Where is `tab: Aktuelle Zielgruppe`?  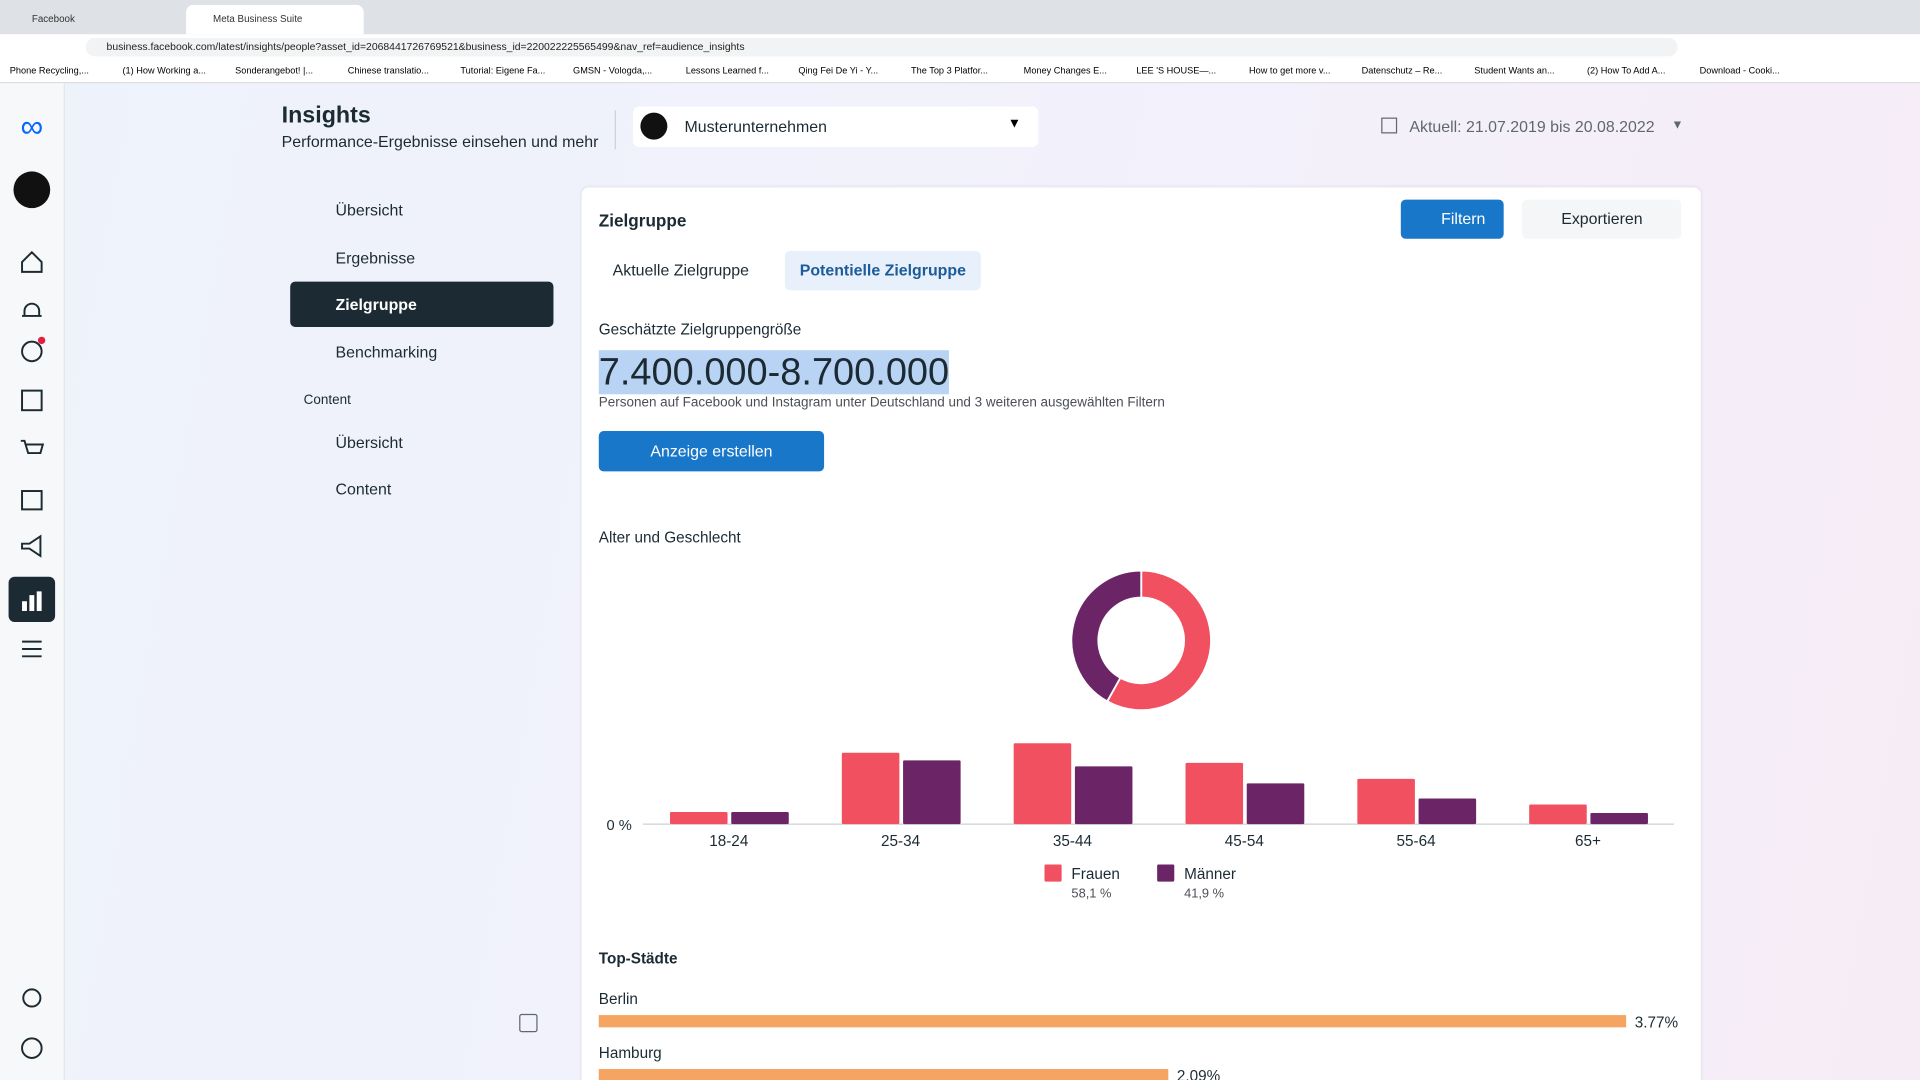 tab: Aktuelle Zielgruppe is located at coordinates (680, 270).